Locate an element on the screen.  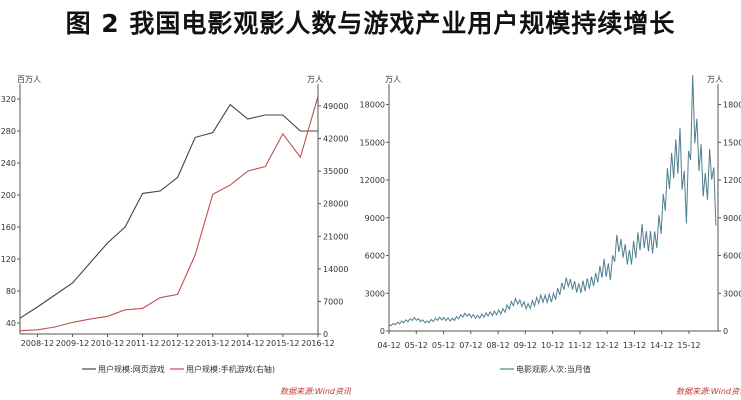
right-y-tick-label: 15000 is located at coordinates (732, 142).